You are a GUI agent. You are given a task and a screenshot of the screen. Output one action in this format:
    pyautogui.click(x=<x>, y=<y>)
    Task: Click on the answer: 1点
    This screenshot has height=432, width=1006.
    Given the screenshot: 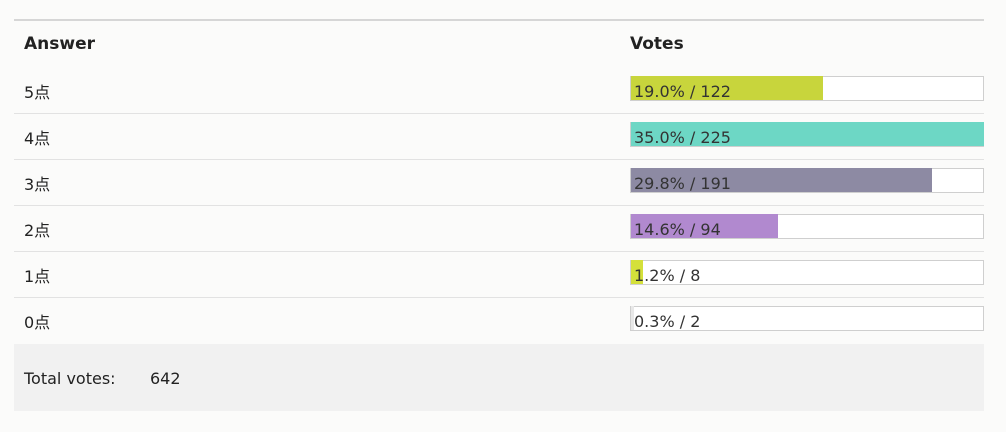 What is the action you would take?
    pyautogui.click(x=37, y=276)
    